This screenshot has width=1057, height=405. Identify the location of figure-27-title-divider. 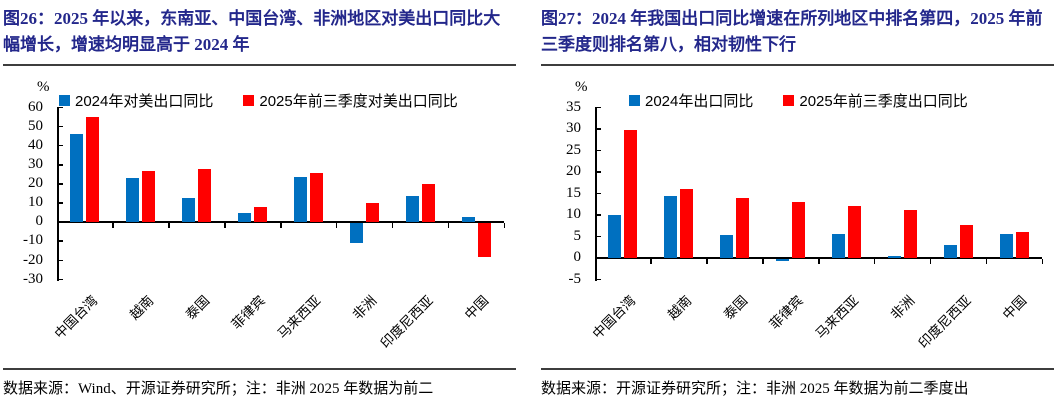
(797, 64).